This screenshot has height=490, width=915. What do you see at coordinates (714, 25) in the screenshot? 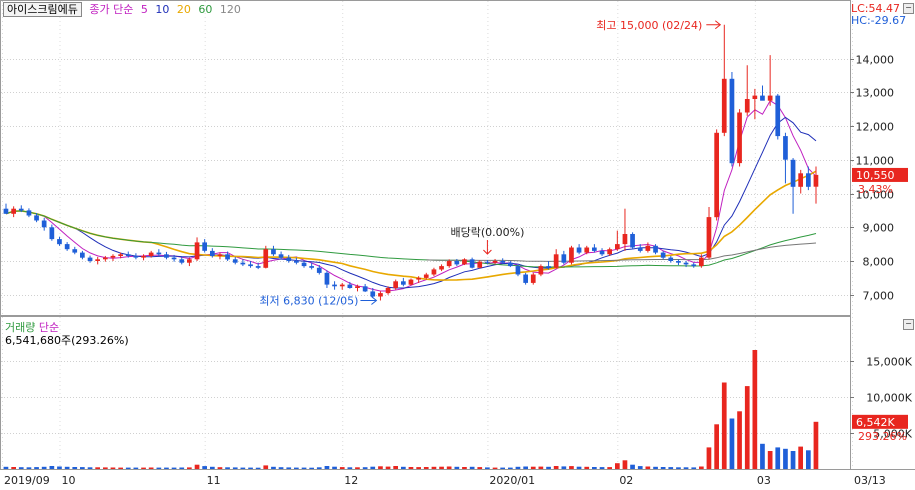
I see `high-arrow` at bounding box center [714, 25].